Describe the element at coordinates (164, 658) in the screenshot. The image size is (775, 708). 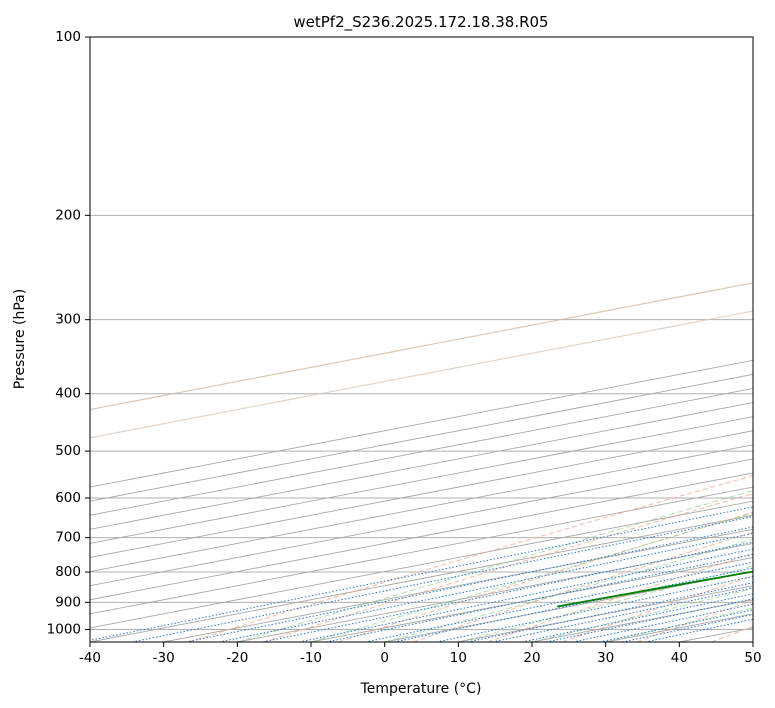
I see `x-tick-label: -30` at that location.